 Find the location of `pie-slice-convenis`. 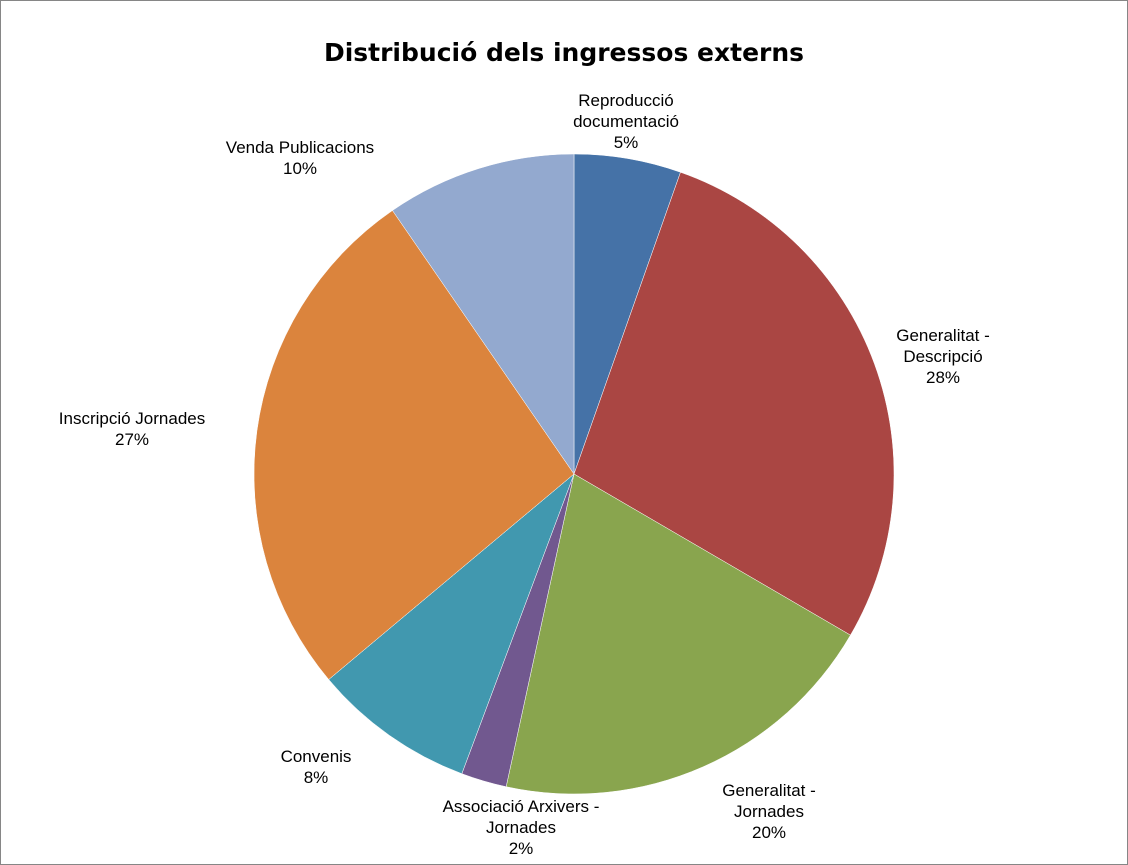

pie-slice-convenis is located at coordinates (451, 624).